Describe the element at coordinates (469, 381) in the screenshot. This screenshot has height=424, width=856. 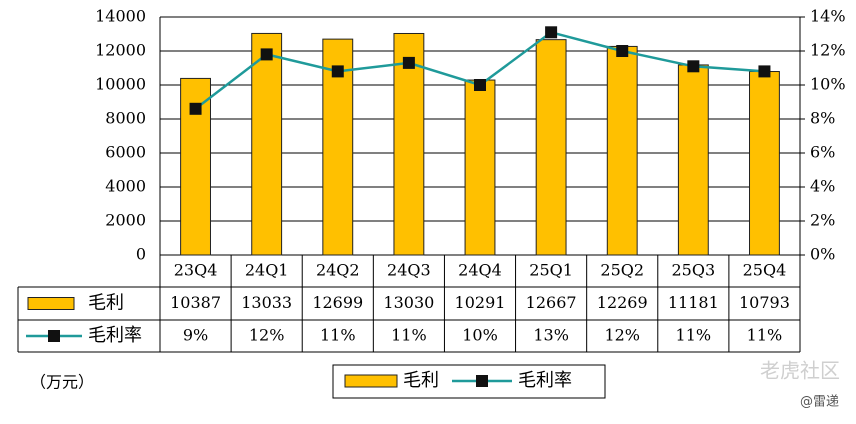
I see `legend-box` at that location.